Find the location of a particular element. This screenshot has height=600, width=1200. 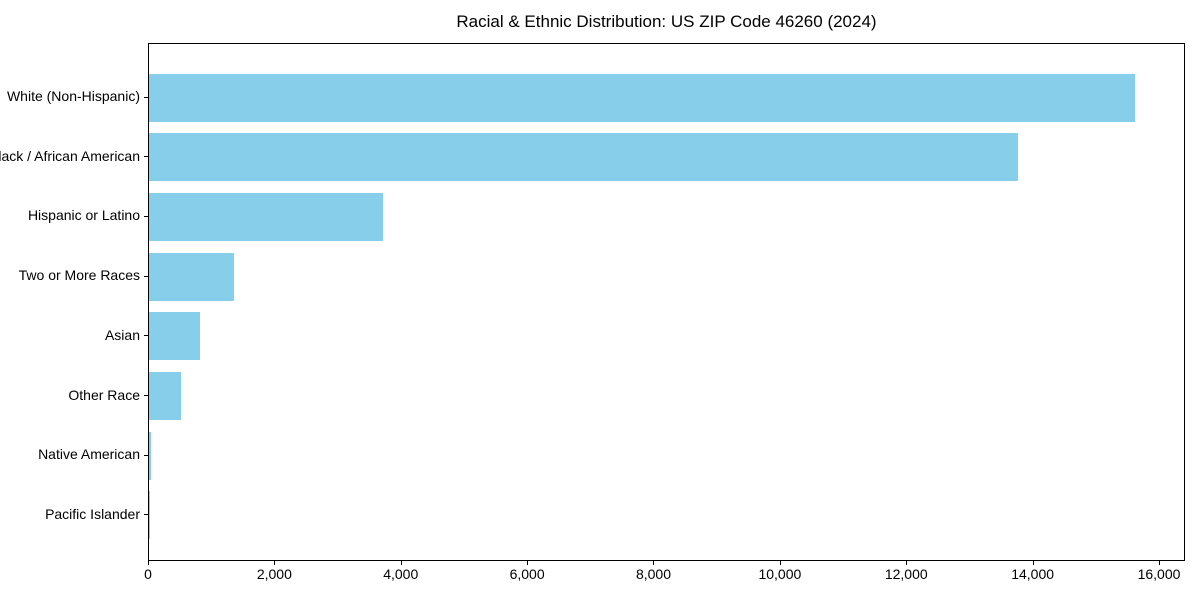

y-tick-label: Native American is located at coordinates (89, 454).